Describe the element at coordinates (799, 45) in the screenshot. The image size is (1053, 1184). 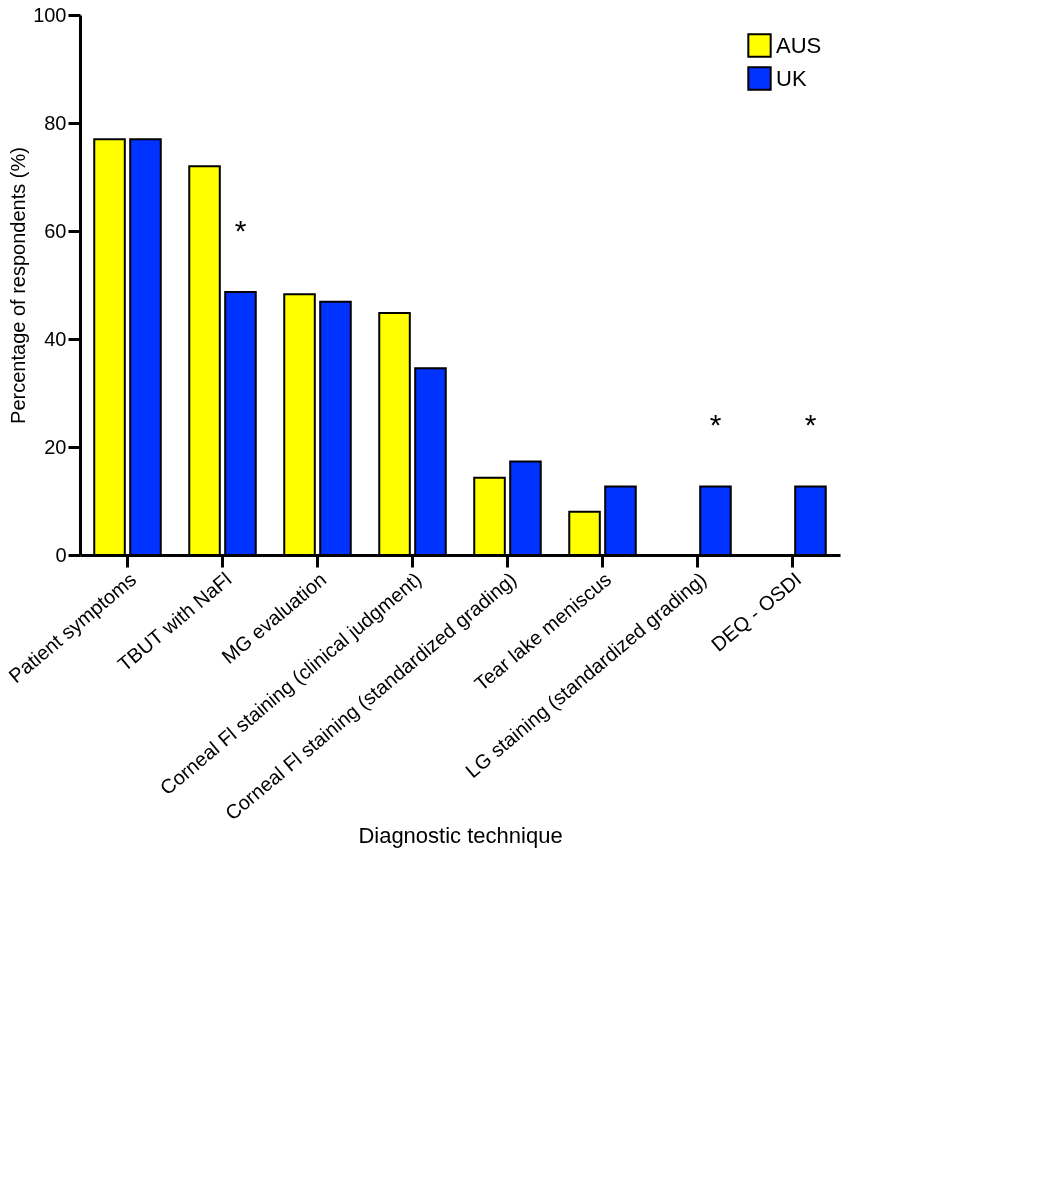
I see `legend-label: AUS` at that location.